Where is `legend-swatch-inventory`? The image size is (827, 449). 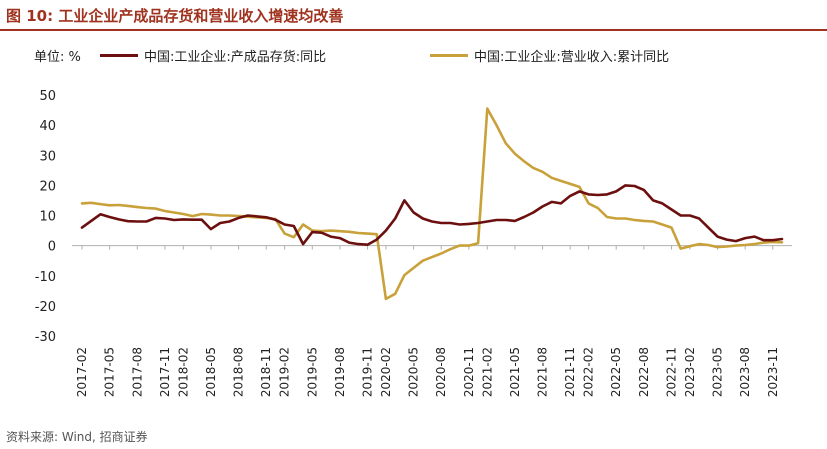
legend-swatch-inventory is located at coordinates (119, 55).